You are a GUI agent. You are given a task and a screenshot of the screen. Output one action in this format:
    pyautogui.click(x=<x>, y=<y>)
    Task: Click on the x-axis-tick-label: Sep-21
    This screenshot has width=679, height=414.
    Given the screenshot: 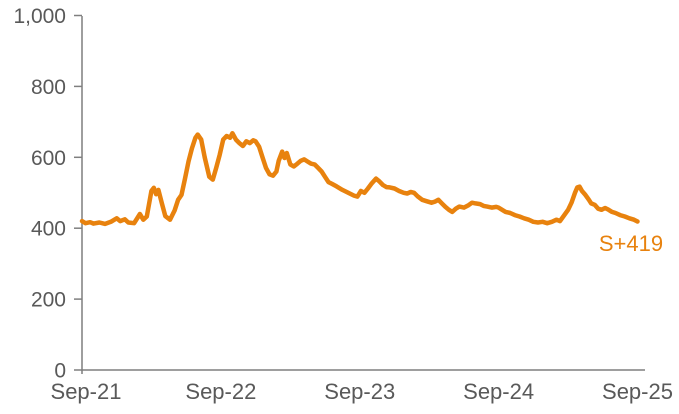 What is the action you would take?
    pyautogui.click(x=86, y=391)
    